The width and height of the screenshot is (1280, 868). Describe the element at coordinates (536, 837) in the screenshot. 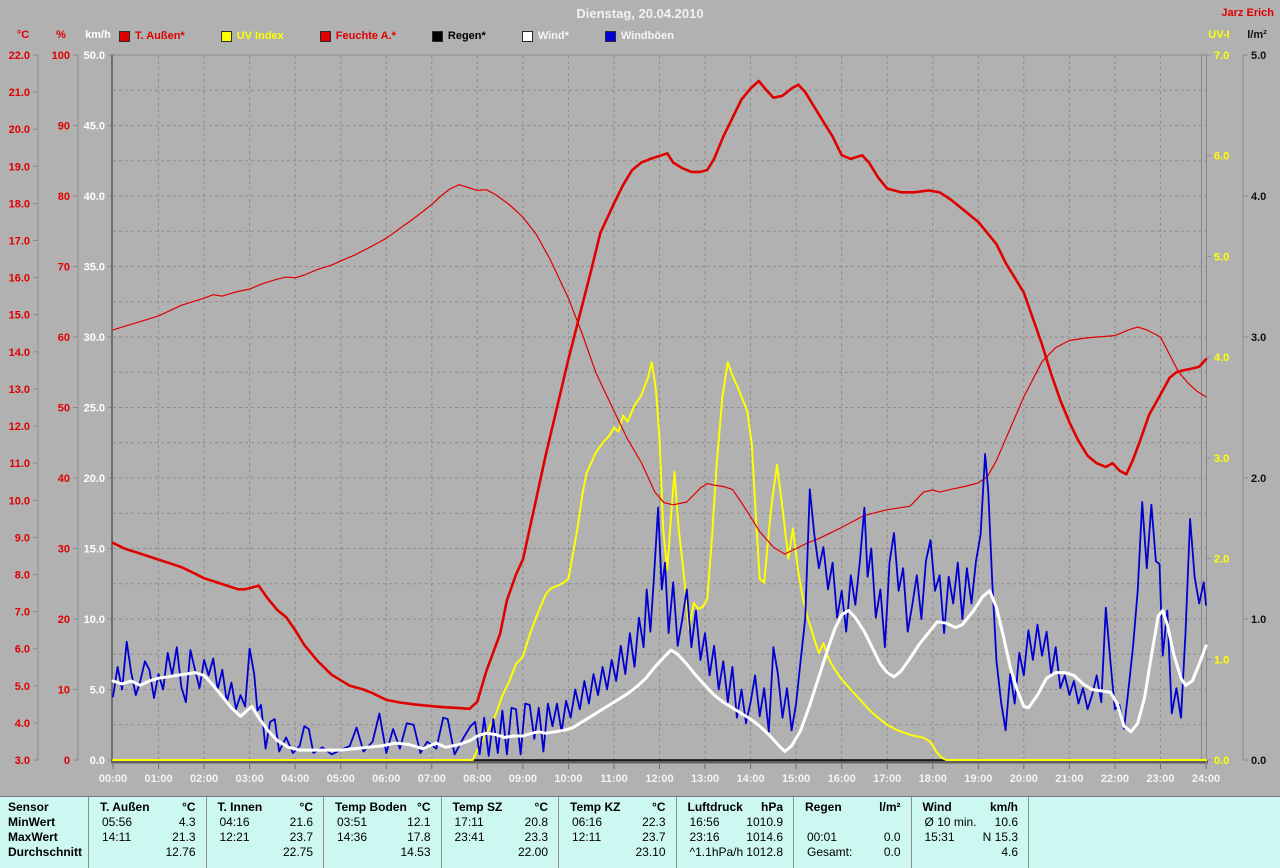

I see `table-cell-value: 23.3` at that location.